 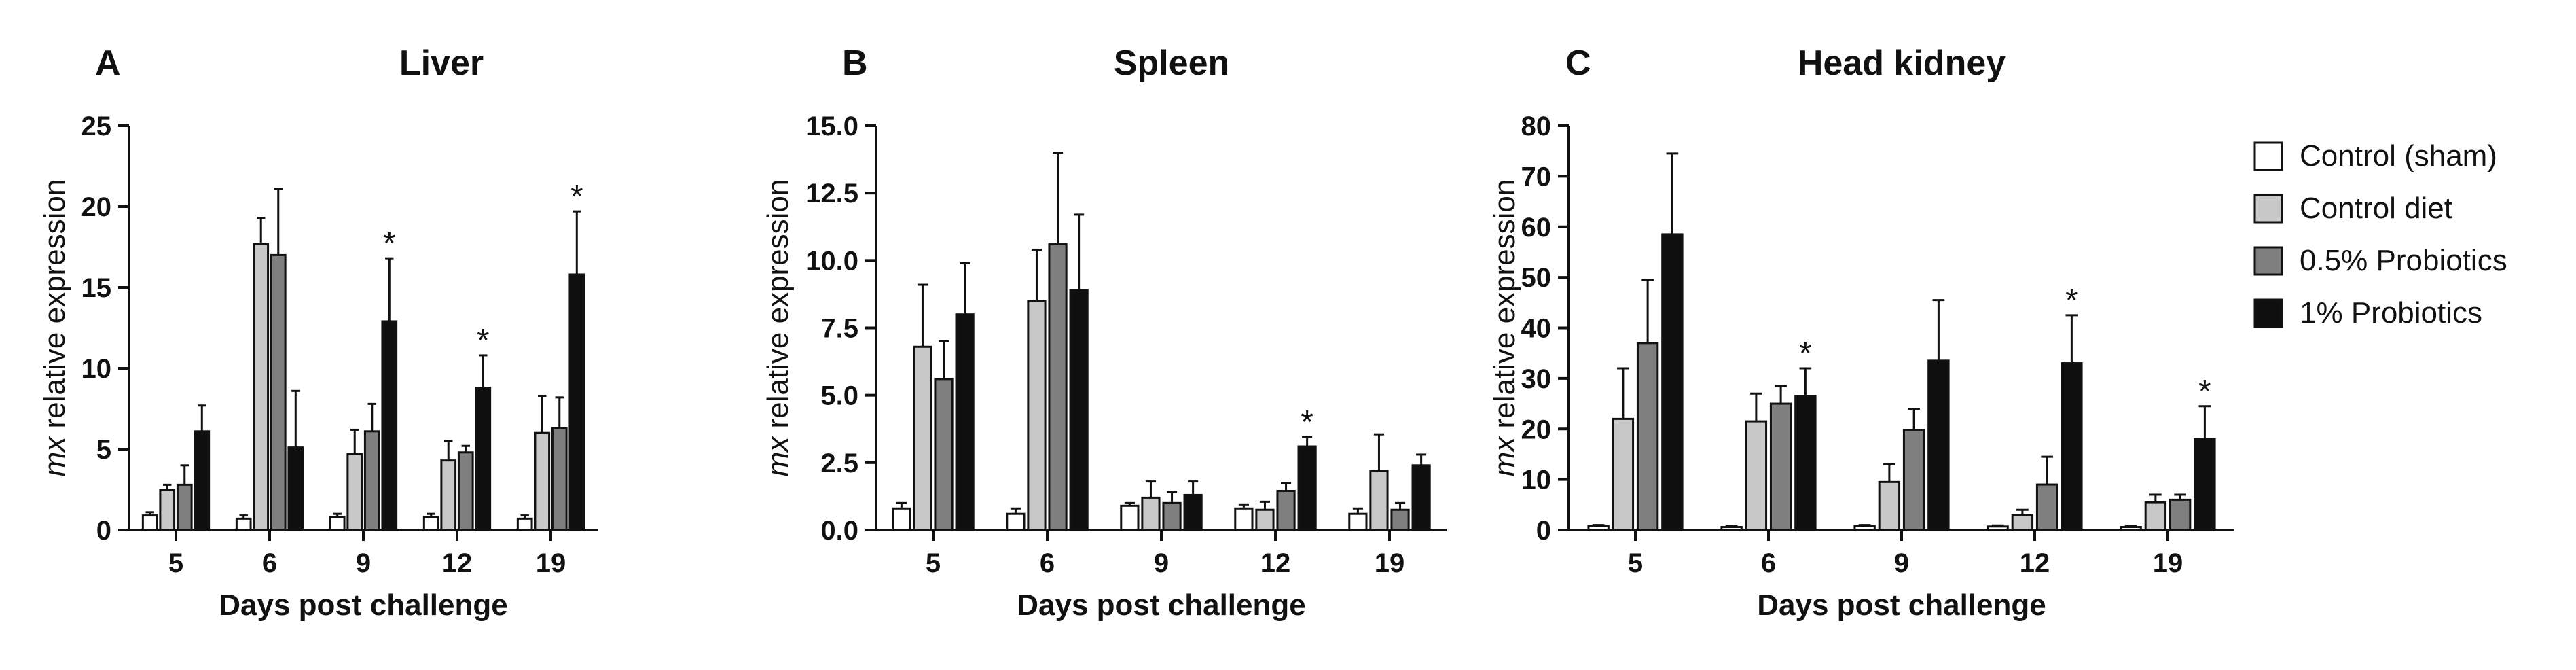 I want to click on y-tick-label: 12.5, so click(x=831, y=194).